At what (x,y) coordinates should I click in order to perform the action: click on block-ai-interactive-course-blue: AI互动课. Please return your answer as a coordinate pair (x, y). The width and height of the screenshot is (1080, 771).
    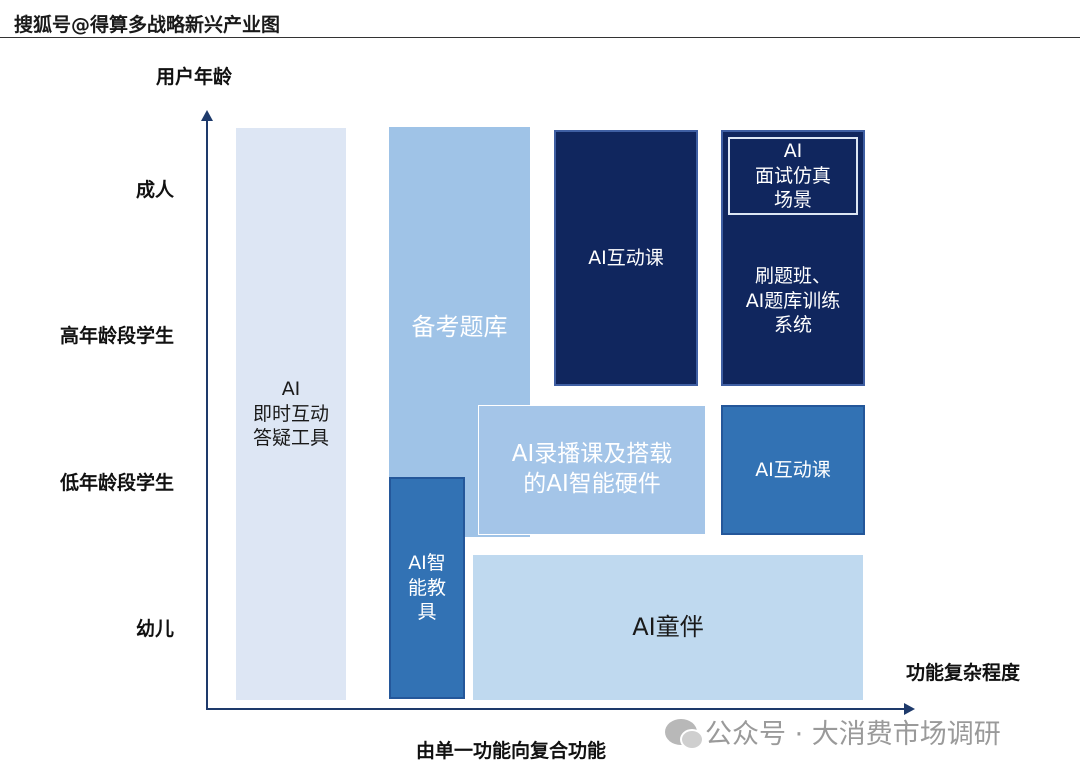
    Looking at the image, I should click on (793, 470).